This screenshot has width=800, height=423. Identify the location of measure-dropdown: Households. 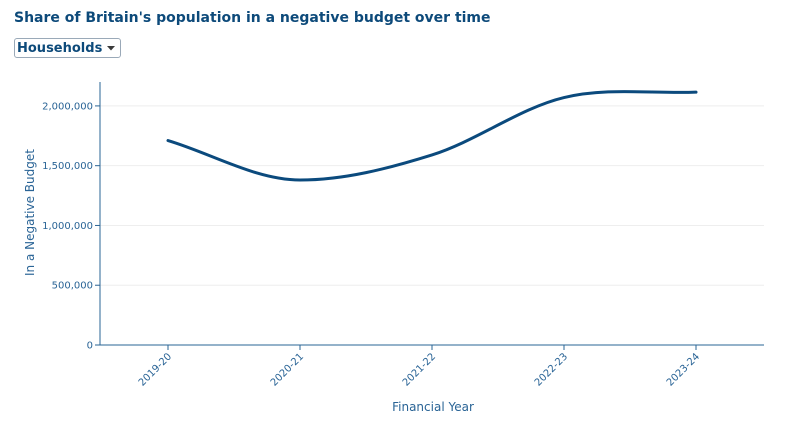
(67, 48).